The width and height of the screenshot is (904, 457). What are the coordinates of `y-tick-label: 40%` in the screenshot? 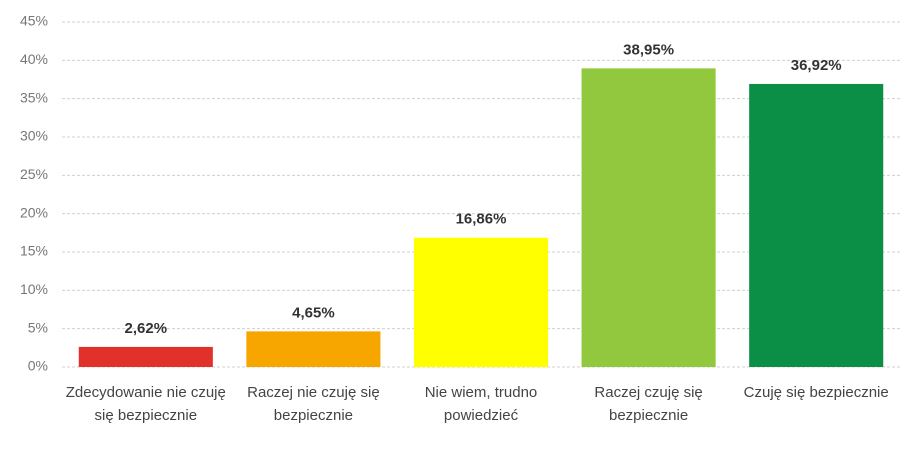 It's located at (34, 59).